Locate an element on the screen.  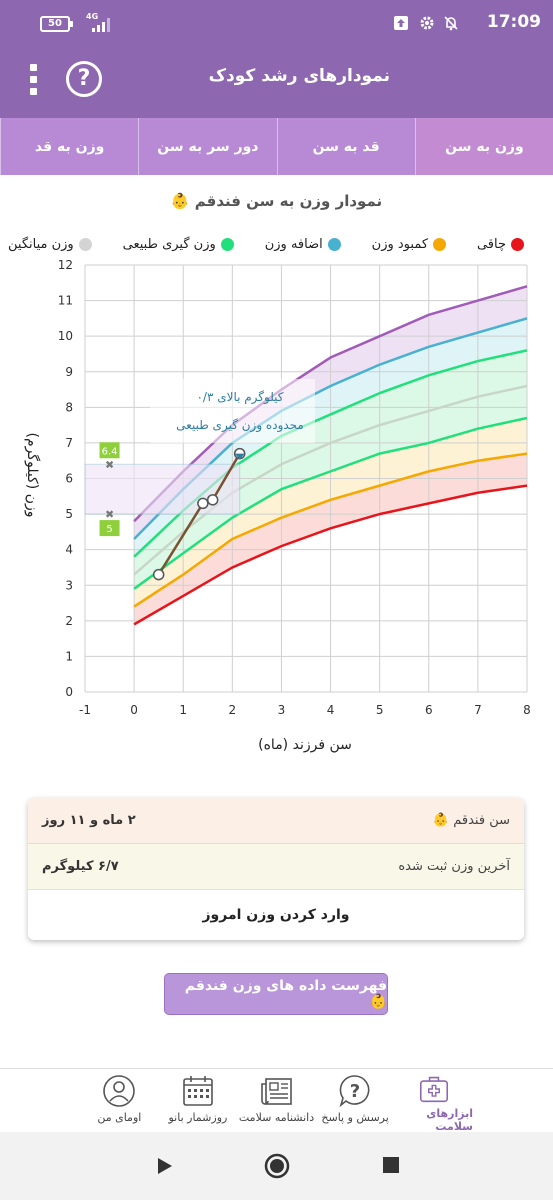
system-home-icon is located at coordinates (277, 1166).